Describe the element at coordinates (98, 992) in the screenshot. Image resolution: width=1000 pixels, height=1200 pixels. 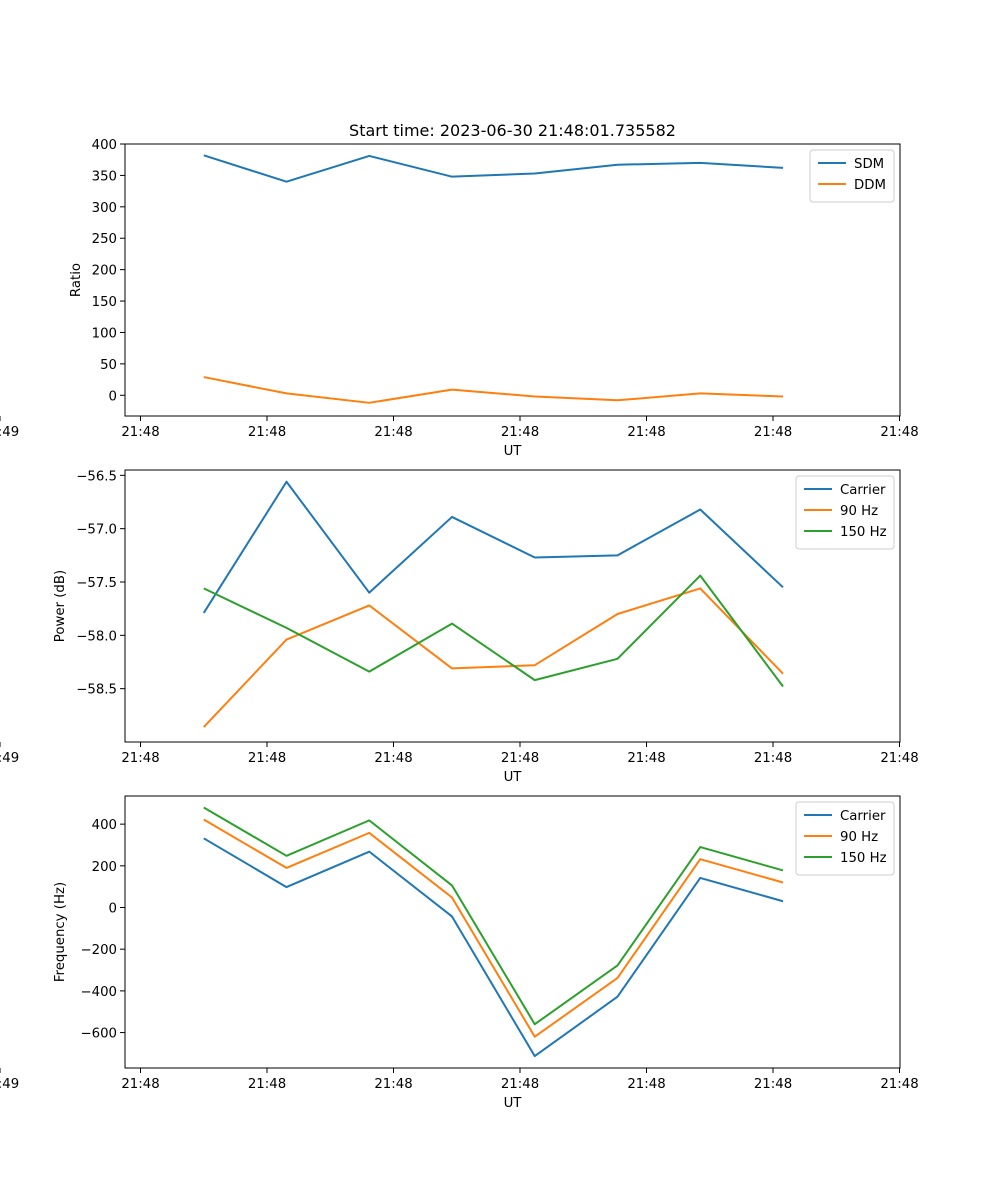
I see `y-tick-label: −400` at that location.